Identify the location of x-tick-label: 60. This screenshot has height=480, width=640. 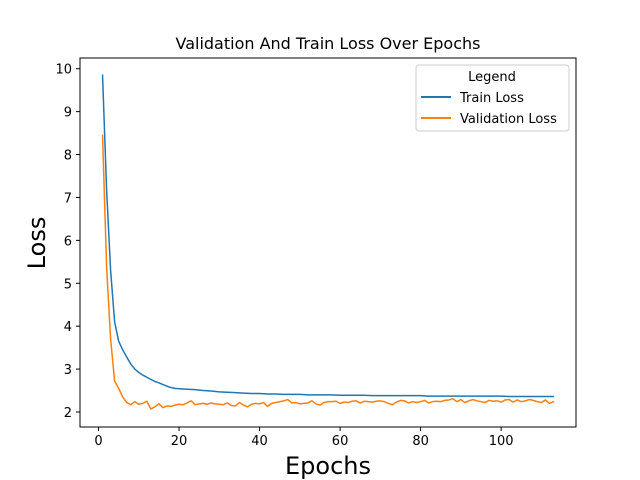
(340, 441).